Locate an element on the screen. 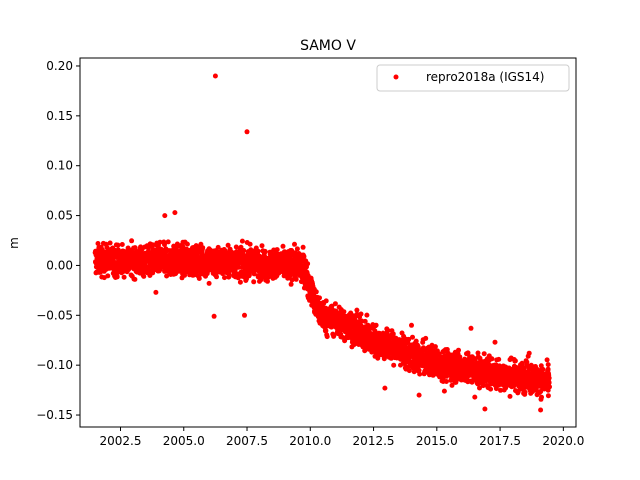 The width and height of the screenshot is (640, 480). y-tick-label: 0.00 is located at coordinates (59, 265).